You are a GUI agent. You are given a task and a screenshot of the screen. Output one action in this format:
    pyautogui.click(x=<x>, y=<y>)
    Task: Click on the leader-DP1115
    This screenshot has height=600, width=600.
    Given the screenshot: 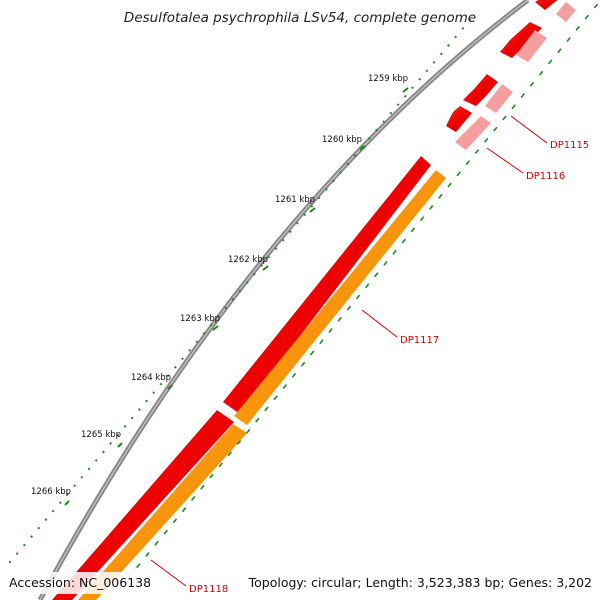 What is the action you would take?
    pyautogui.click(x=529, y=129)
    